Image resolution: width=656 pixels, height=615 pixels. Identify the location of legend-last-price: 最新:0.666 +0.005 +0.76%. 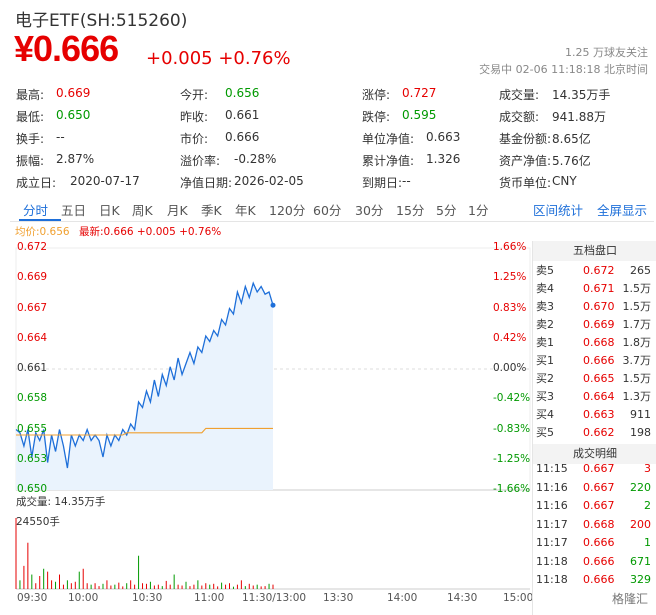
(150, 232).